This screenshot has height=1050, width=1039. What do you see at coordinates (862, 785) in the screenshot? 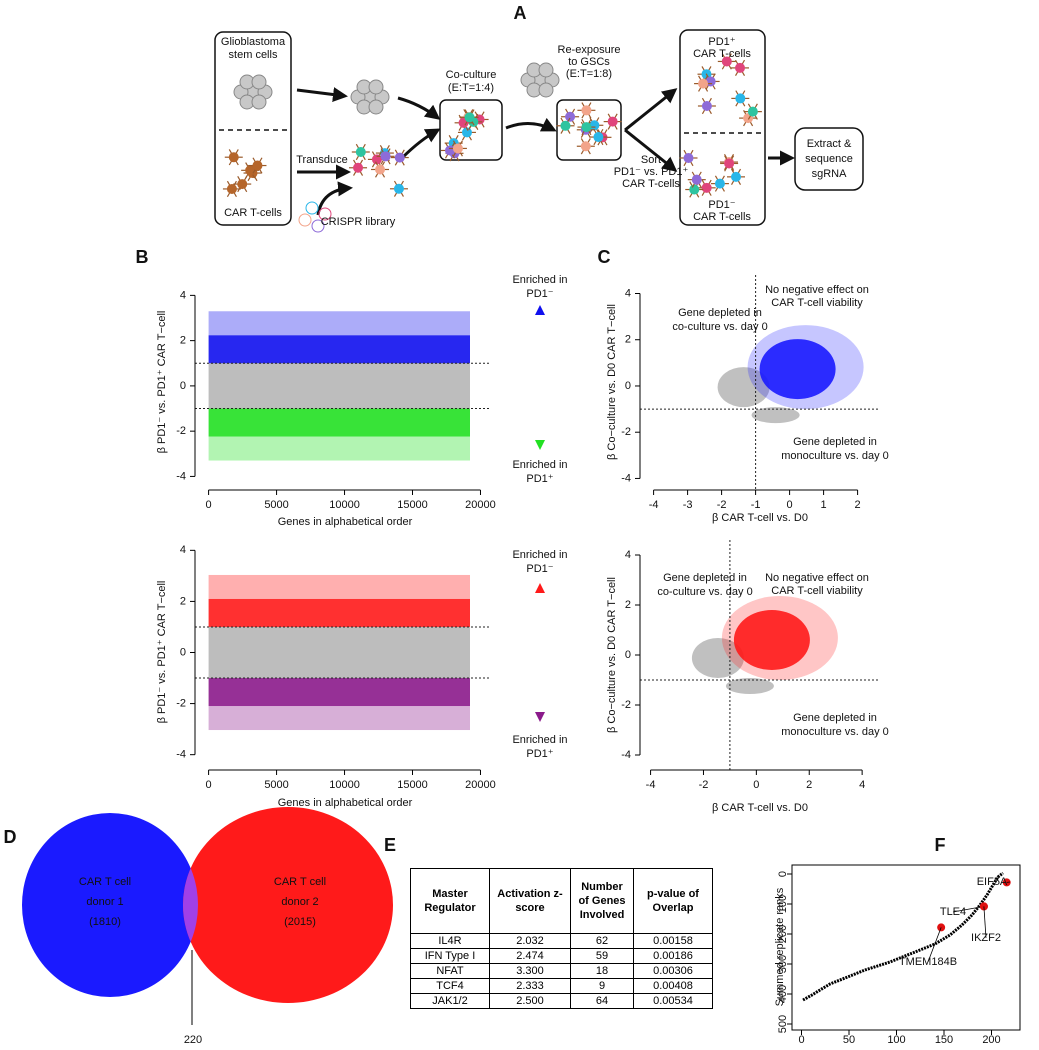
I see `x-tick-label: 4` at bounding box center [862, 785].